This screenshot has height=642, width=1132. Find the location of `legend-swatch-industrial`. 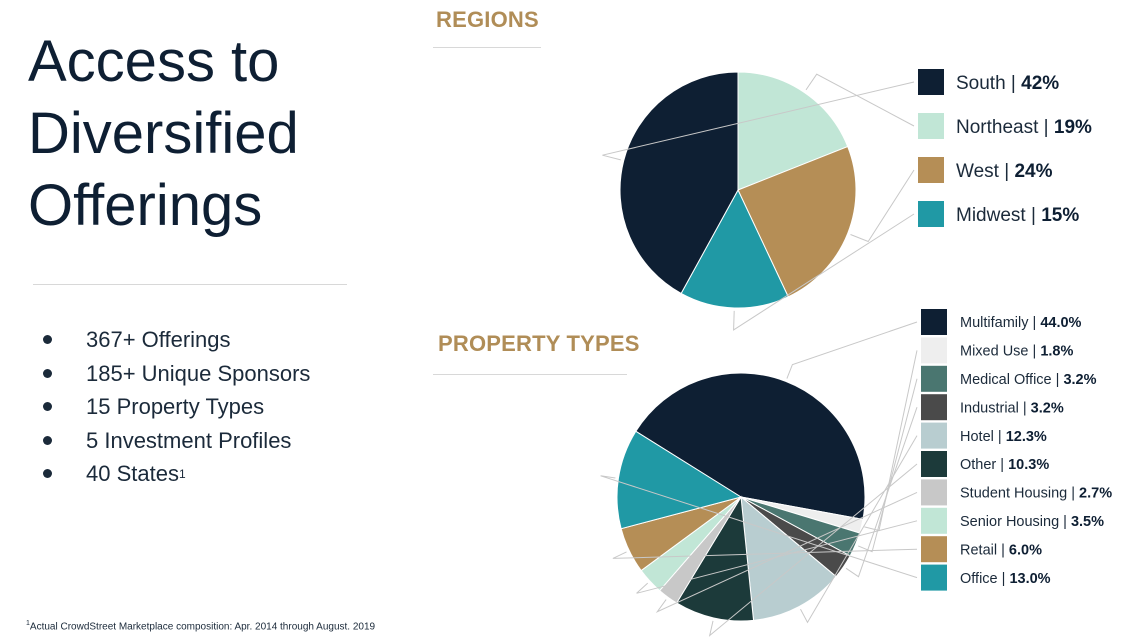

legend-swatch-industrial is located at coordinates (934, 407).